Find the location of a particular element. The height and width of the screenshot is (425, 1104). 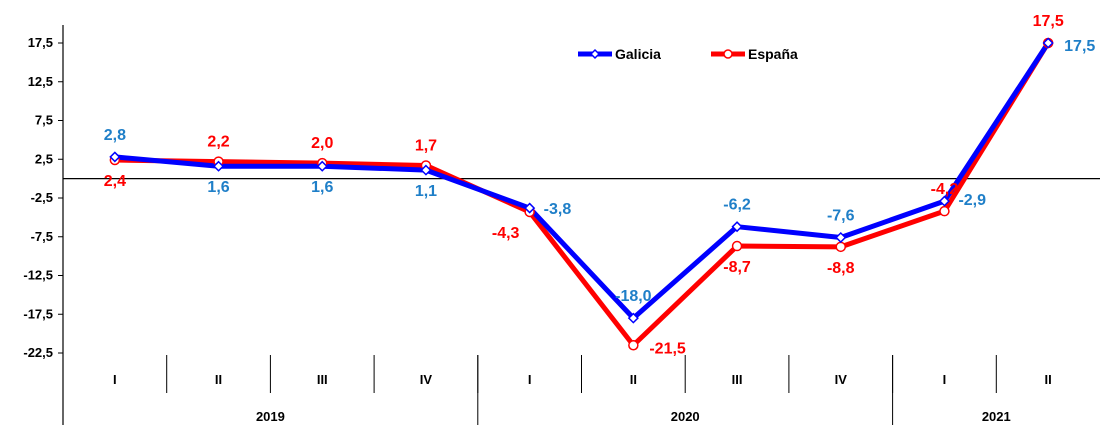

legend: Galicia España is located at coordinates (688, 54).